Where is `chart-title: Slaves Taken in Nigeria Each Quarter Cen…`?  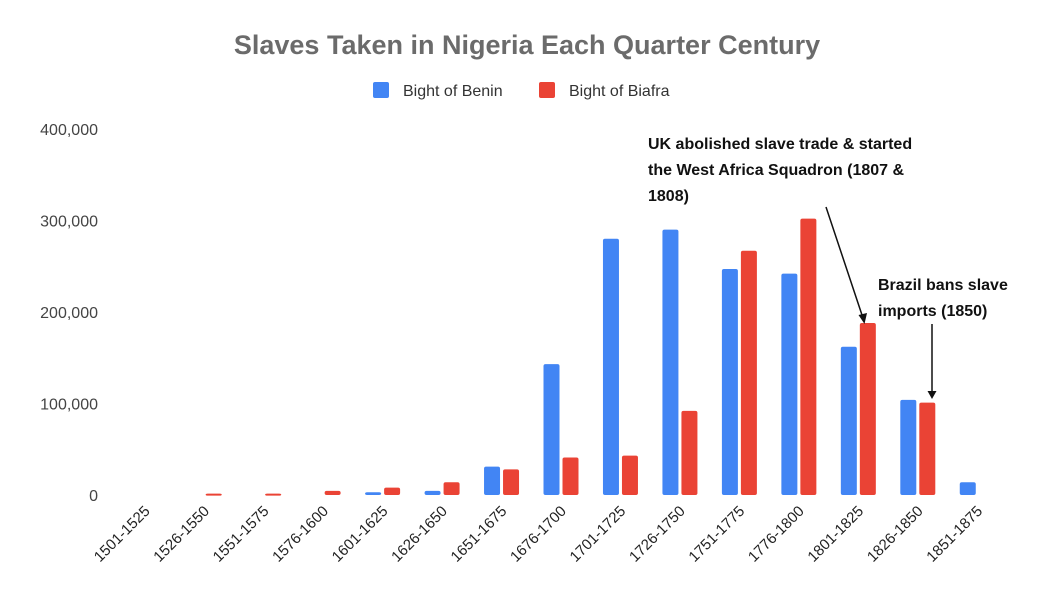
chart-title: Slaves Taken in Nigeria Each Quarter Cen… is located at coordinates (527, 45).